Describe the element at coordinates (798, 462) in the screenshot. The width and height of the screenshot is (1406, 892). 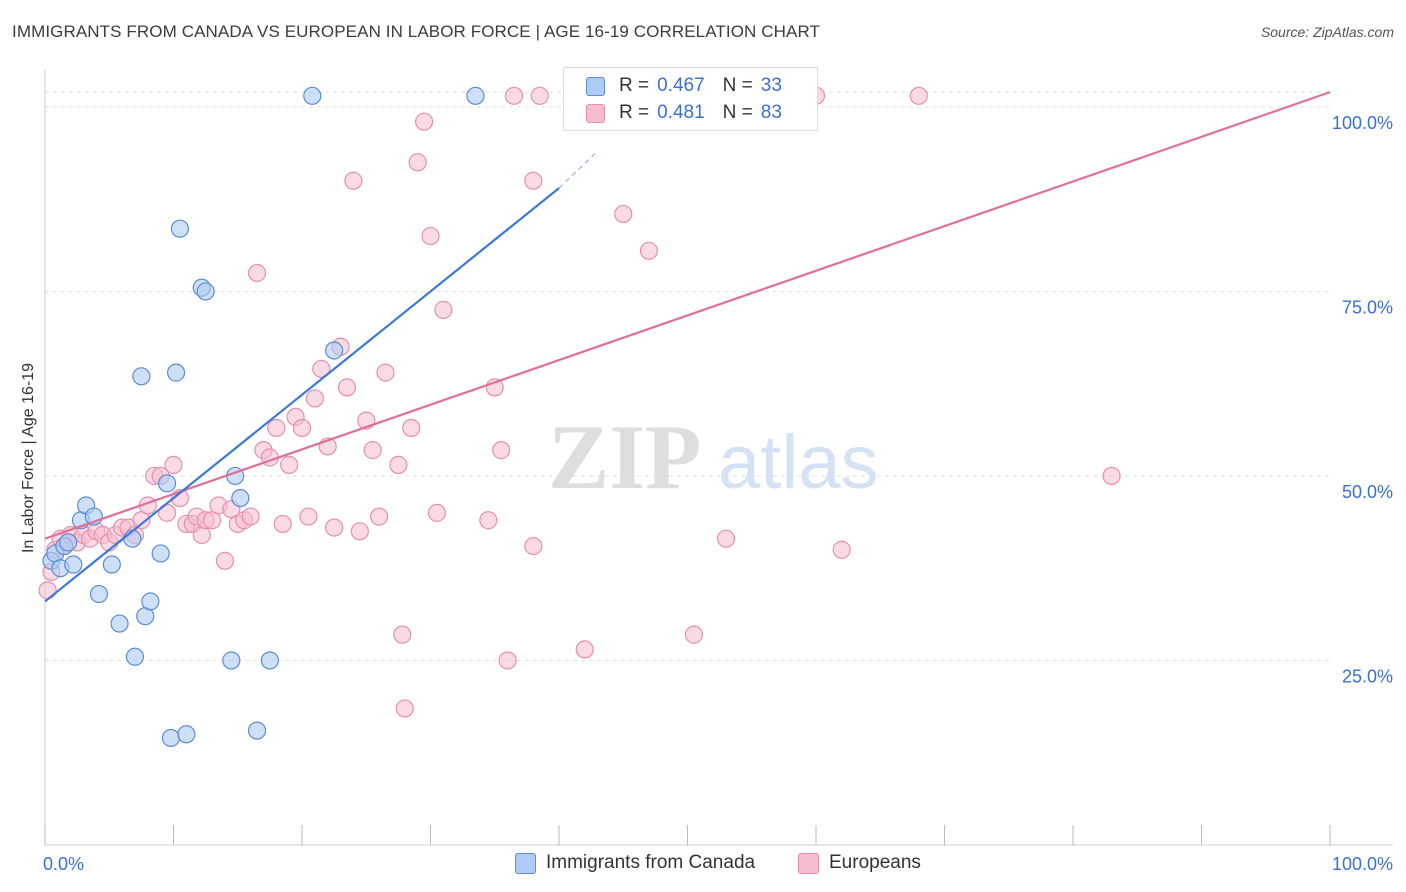
I see `watermark-atlas: atlas` at that location.